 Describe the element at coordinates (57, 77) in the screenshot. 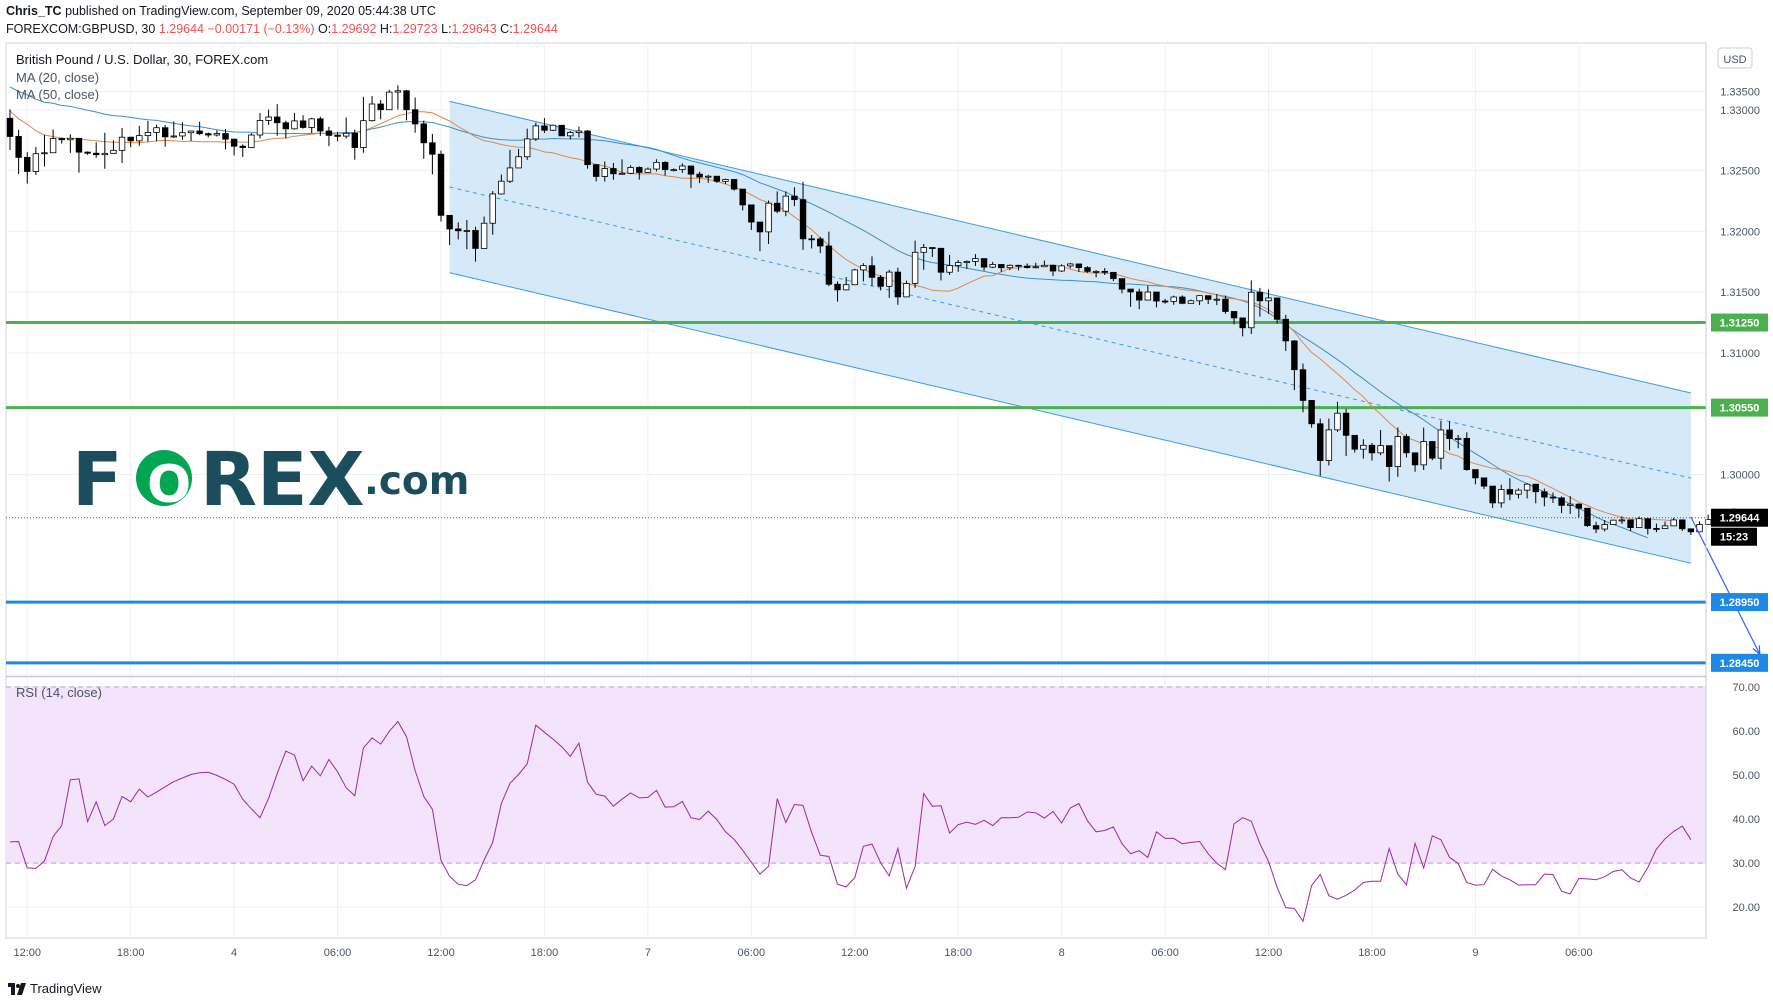

I see `legend-ma20: MA (20, close)` at that location.